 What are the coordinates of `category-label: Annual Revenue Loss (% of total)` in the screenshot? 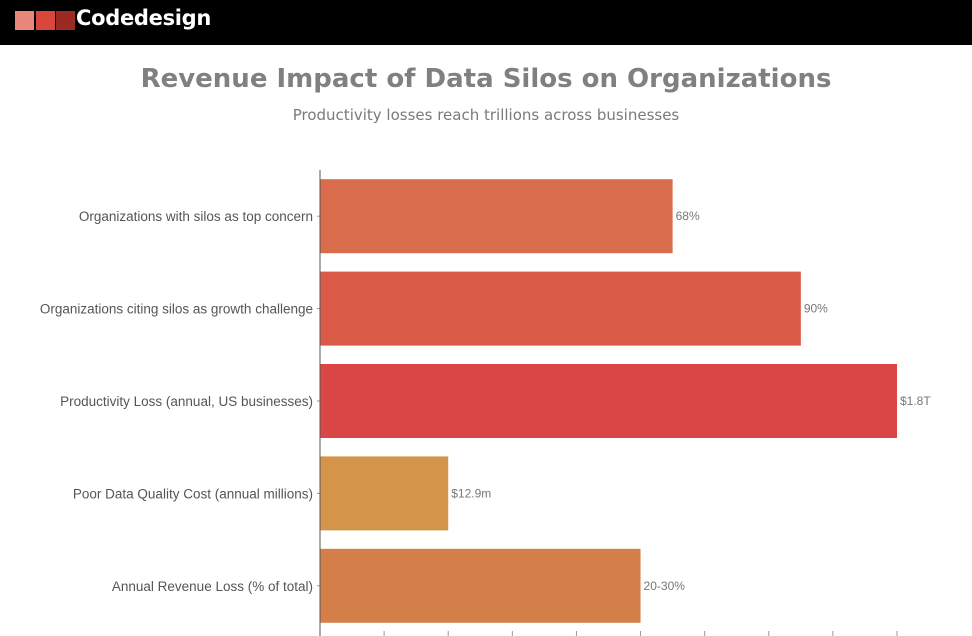 It's located at (212, 586).